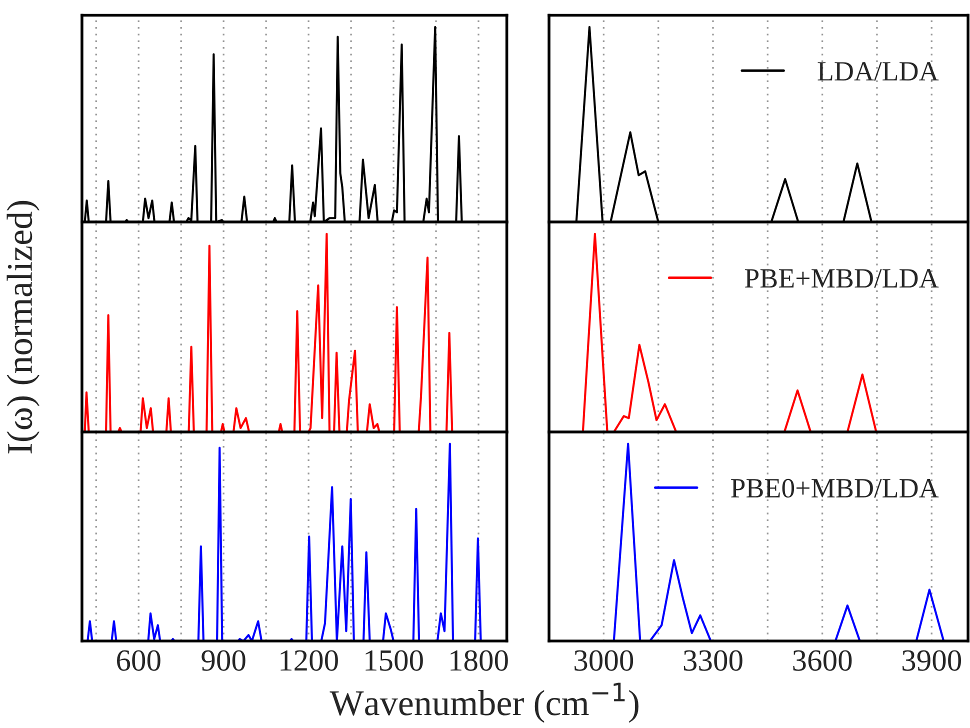 The image size is (970, 728). What do you see at coordinates (841, 278) in the screenshot?
I see `legend-label: PBE+MBD/LDA` at bounding box center [841, 278].